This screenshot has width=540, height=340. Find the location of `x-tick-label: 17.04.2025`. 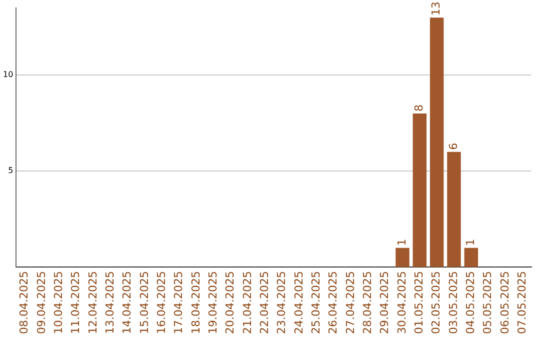

x-tick-label: 17.04.2025 is located at coordinates (179, 302).